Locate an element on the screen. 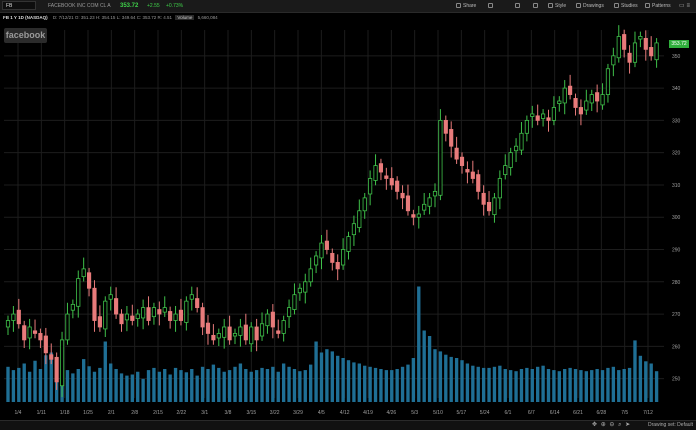 The height and width of the screenshot is (430, 696). search-icon: ⌕ is located at coordinates (620, 425).